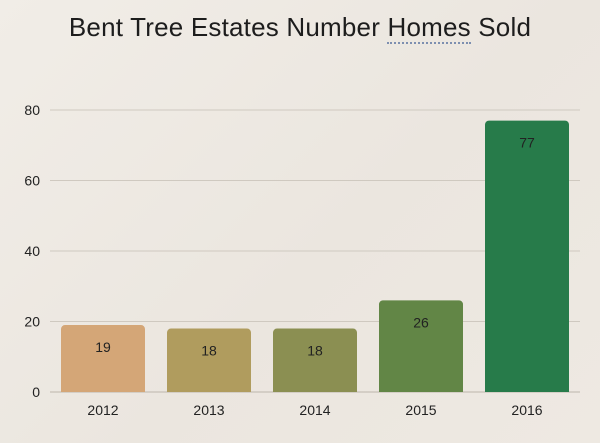 This screenshot has height=443, width=600. I want to click on bar-base-2016, so click(527, 389).